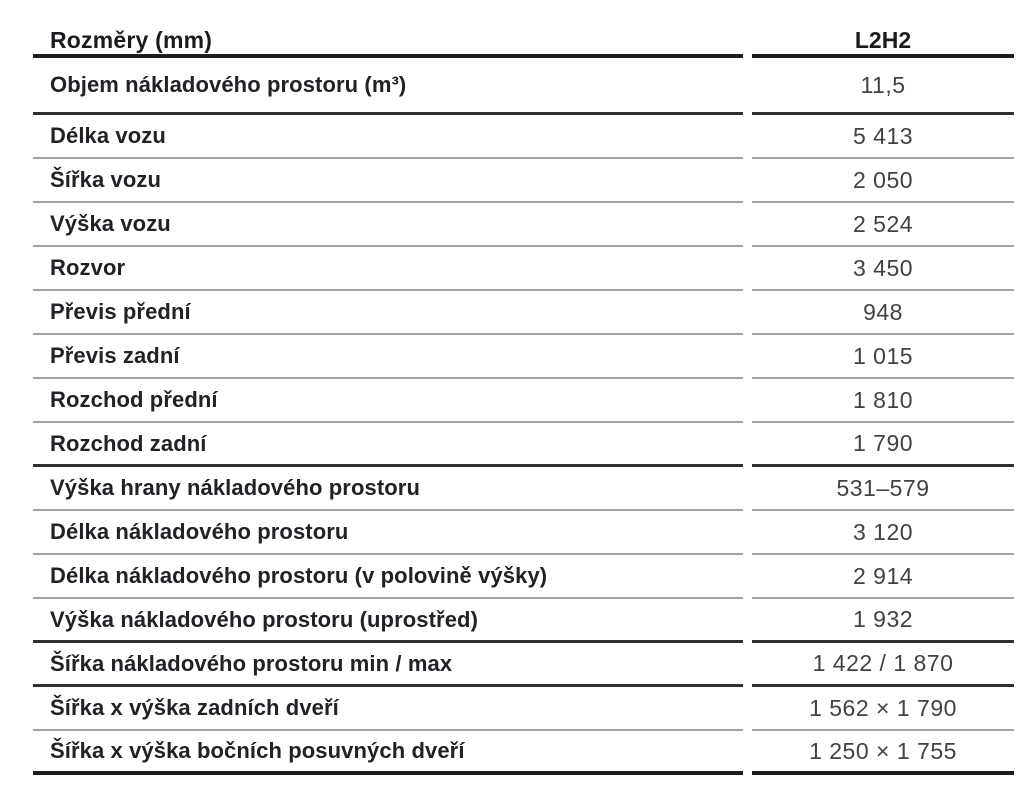  What do you see at coordinates (388, 42) in the screenshot?
I see `table-title: Rozměry (mm)` at bounding box center [388, 42].